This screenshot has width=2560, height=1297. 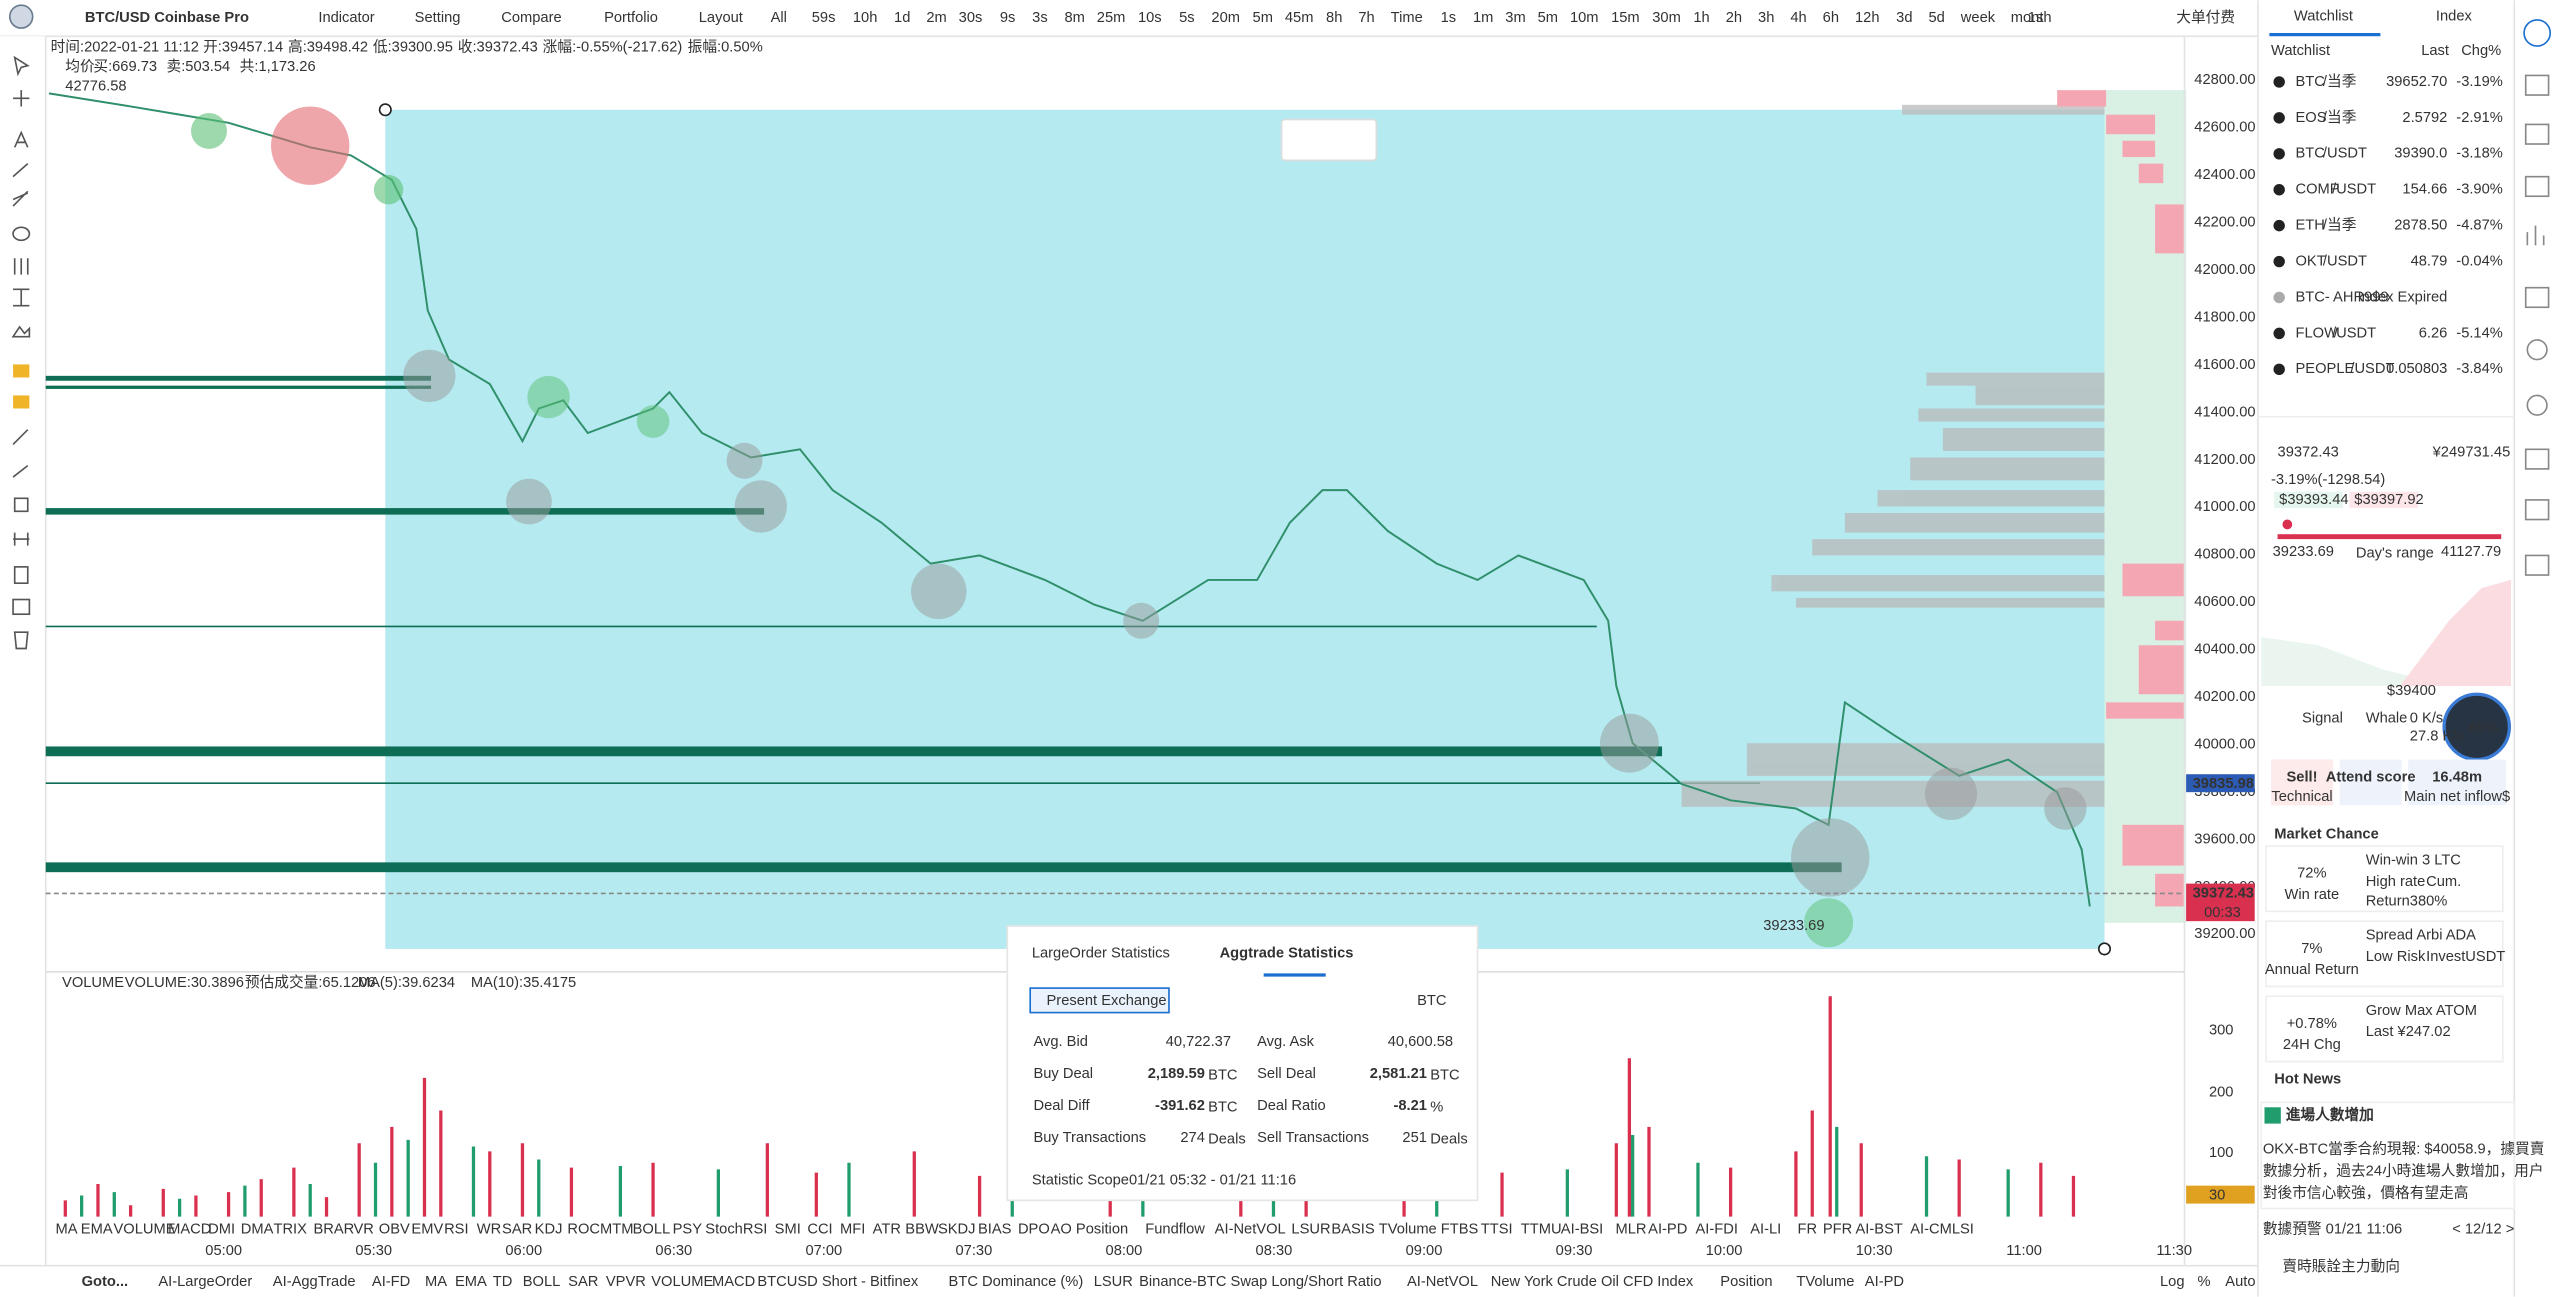 What do you see at coordinates (1113, 1282) in the screenshot?
I see `bottom-item: LSUR` at bounding box center [1113, 1282].